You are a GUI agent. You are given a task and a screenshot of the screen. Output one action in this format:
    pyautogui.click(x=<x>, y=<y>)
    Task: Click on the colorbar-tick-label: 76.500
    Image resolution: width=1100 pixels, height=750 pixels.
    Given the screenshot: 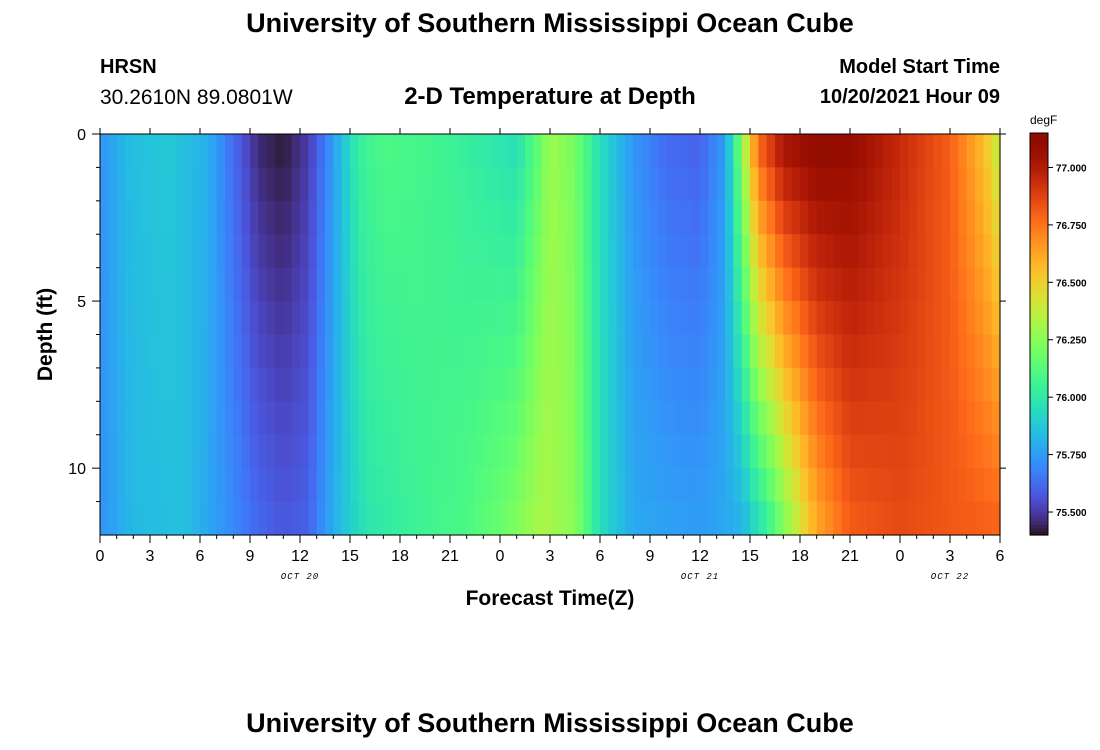 What is the action you would take?
    pyautogui.click(x=1071, y=283)
    